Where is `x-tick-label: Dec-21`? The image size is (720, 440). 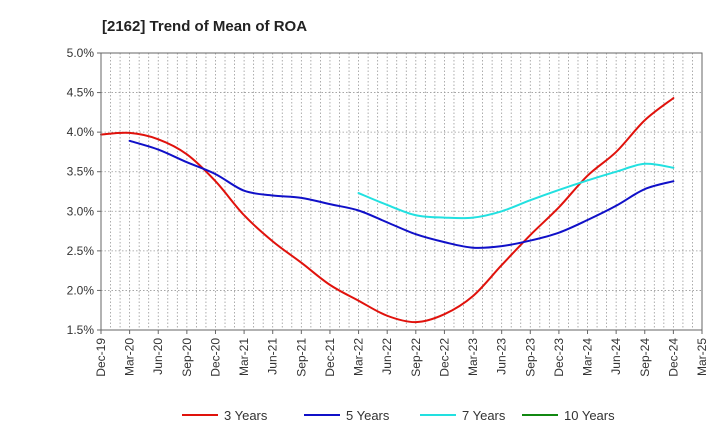
x-tick-label: Dec-21 is located at coordinates (330, 357).